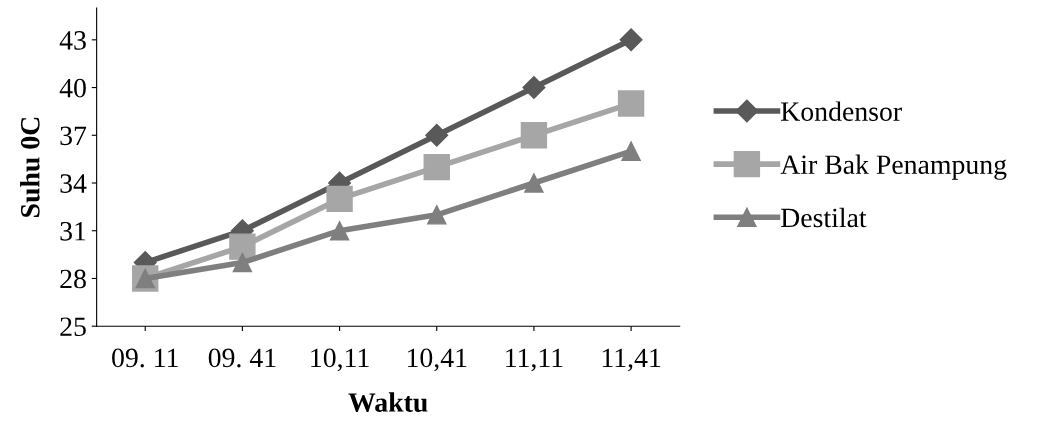 This screenshot has width=1062, height=445. What do you see at coordinates (72, 40) in the screenshot?
I see `y-tick-label: 43` at bounding box center [72, 40].